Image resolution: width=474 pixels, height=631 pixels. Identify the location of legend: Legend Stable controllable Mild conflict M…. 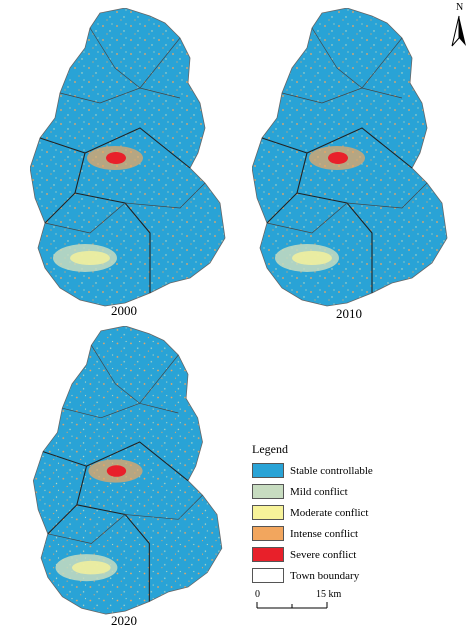
(327, 514).